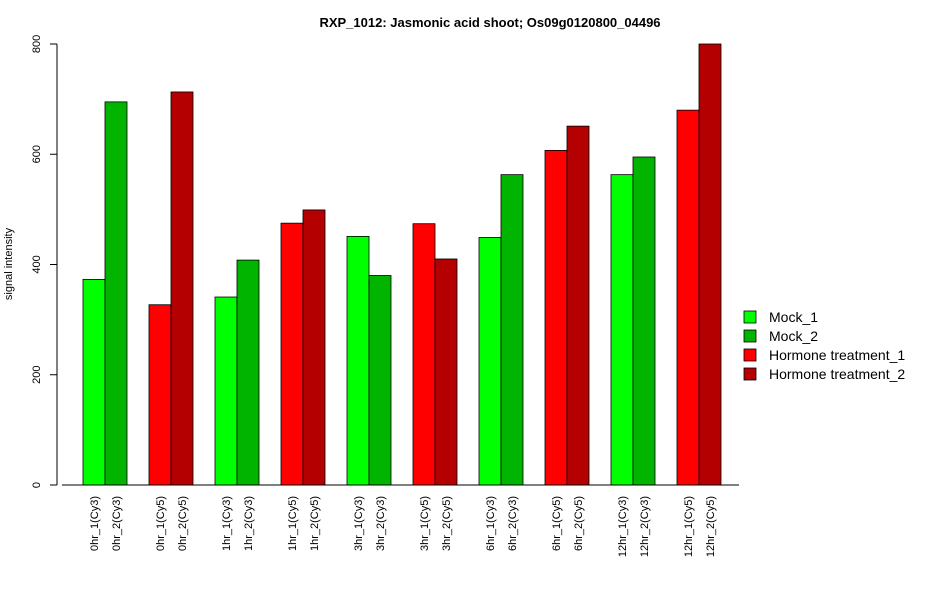  What do you see at coordinates (37, 44) in the screenshot?
I see `y-tick-label: 800` at bounding box center [37, 44].